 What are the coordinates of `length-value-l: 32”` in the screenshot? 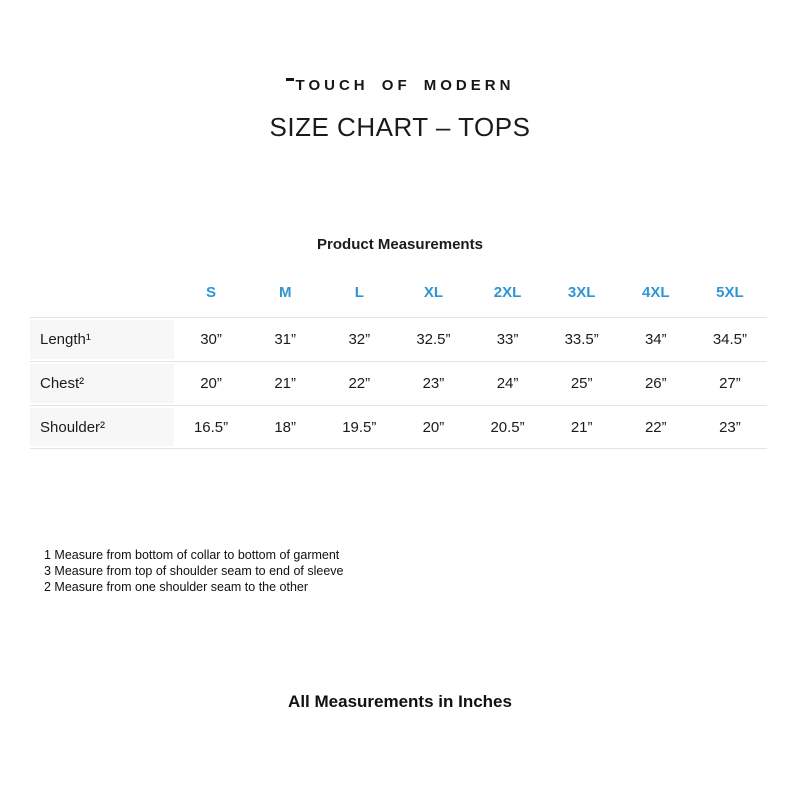 It's located at (359, 339).